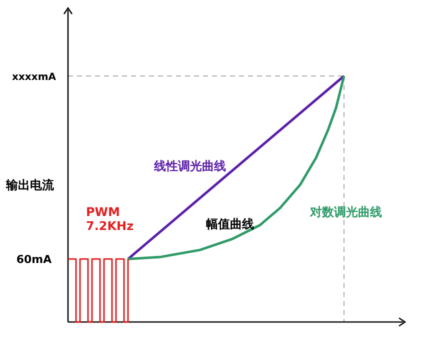  What do you see at coordinates (189, 166) in the screenshot?
I see `series-label: 线性调光曲线` at bounding box center [189, 166].